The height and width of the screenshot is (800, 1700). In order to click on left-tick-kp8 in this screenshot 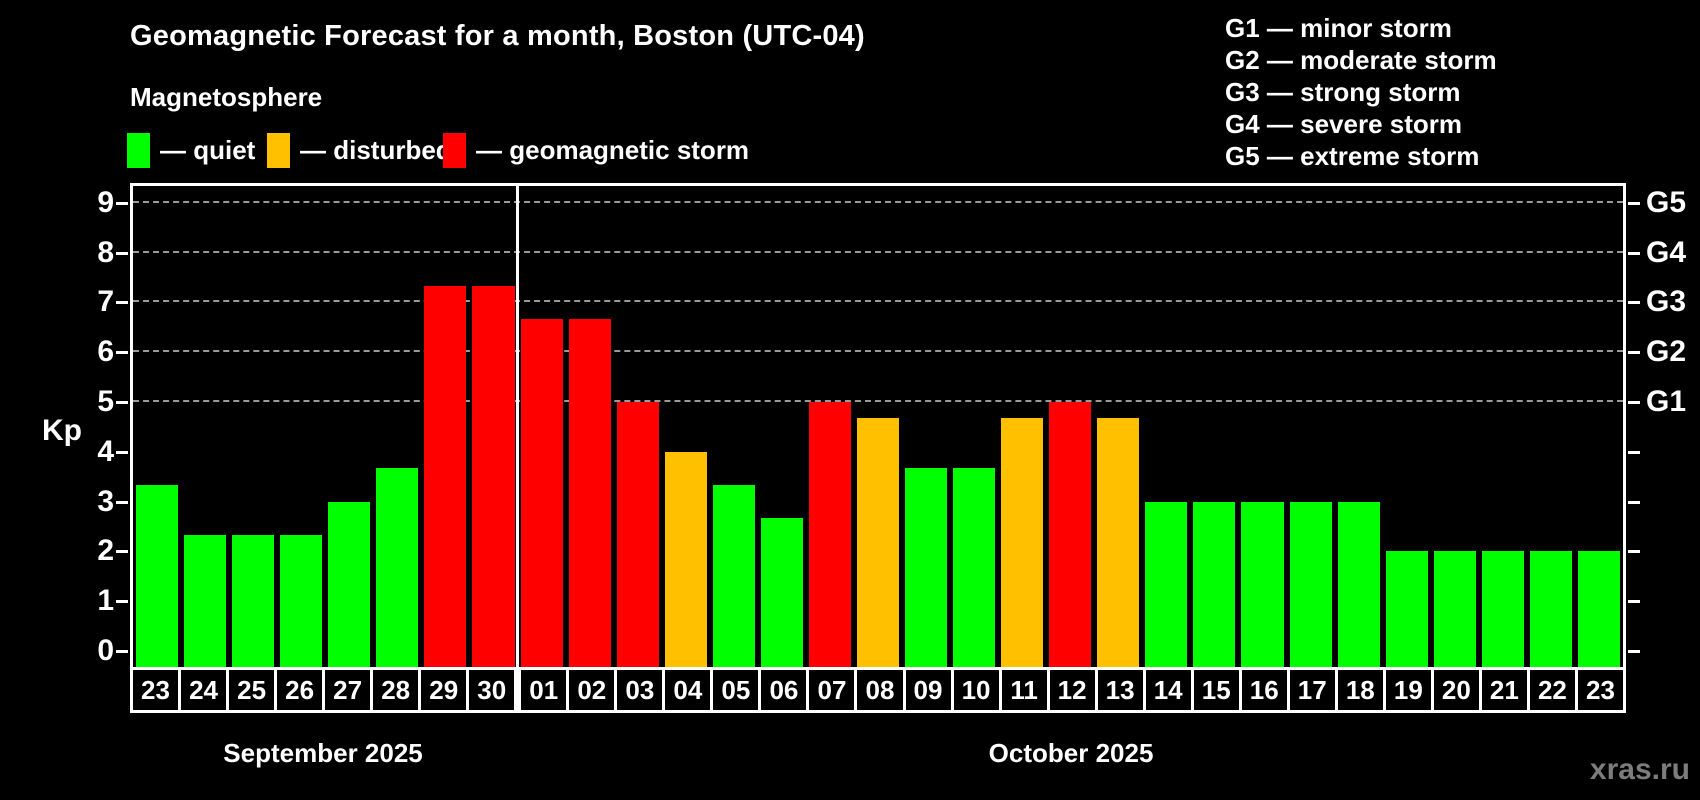, I will do `click(122, 253)`.